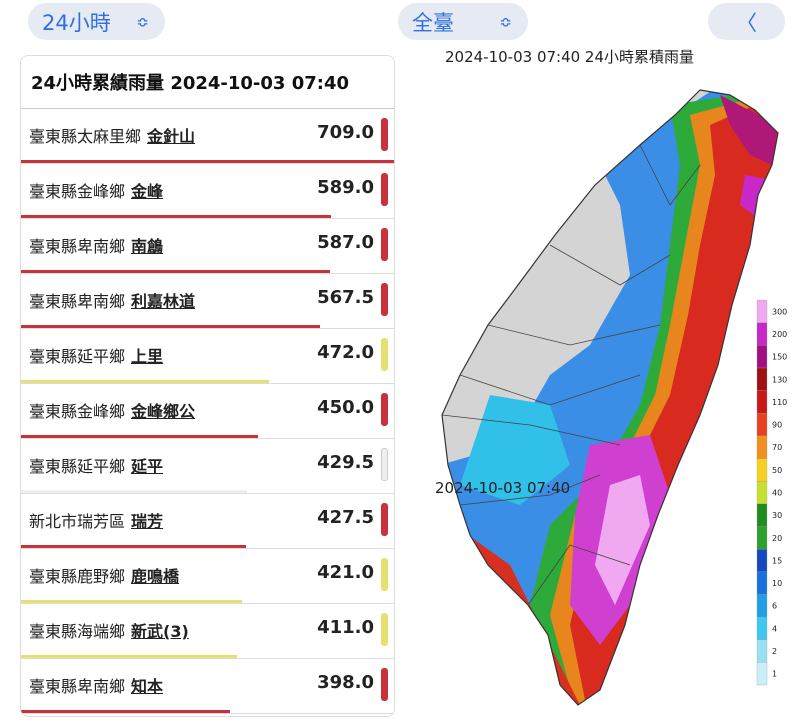  What do you see at coordinates (345, 352) in the screenshot?
I see `row-value: 472.0` at bounding box center [345, 352].